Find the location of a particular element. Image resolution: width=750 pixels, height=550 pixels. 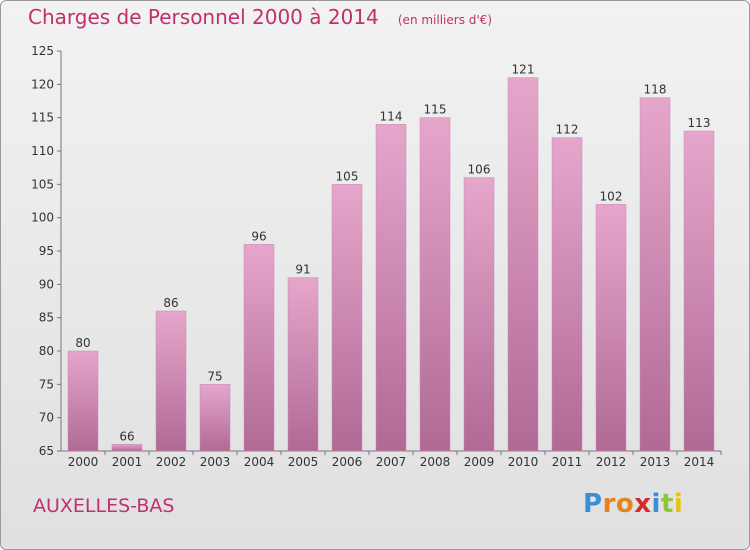

x-tick-label-2007: 2007 is located at coordinates (391, 462).